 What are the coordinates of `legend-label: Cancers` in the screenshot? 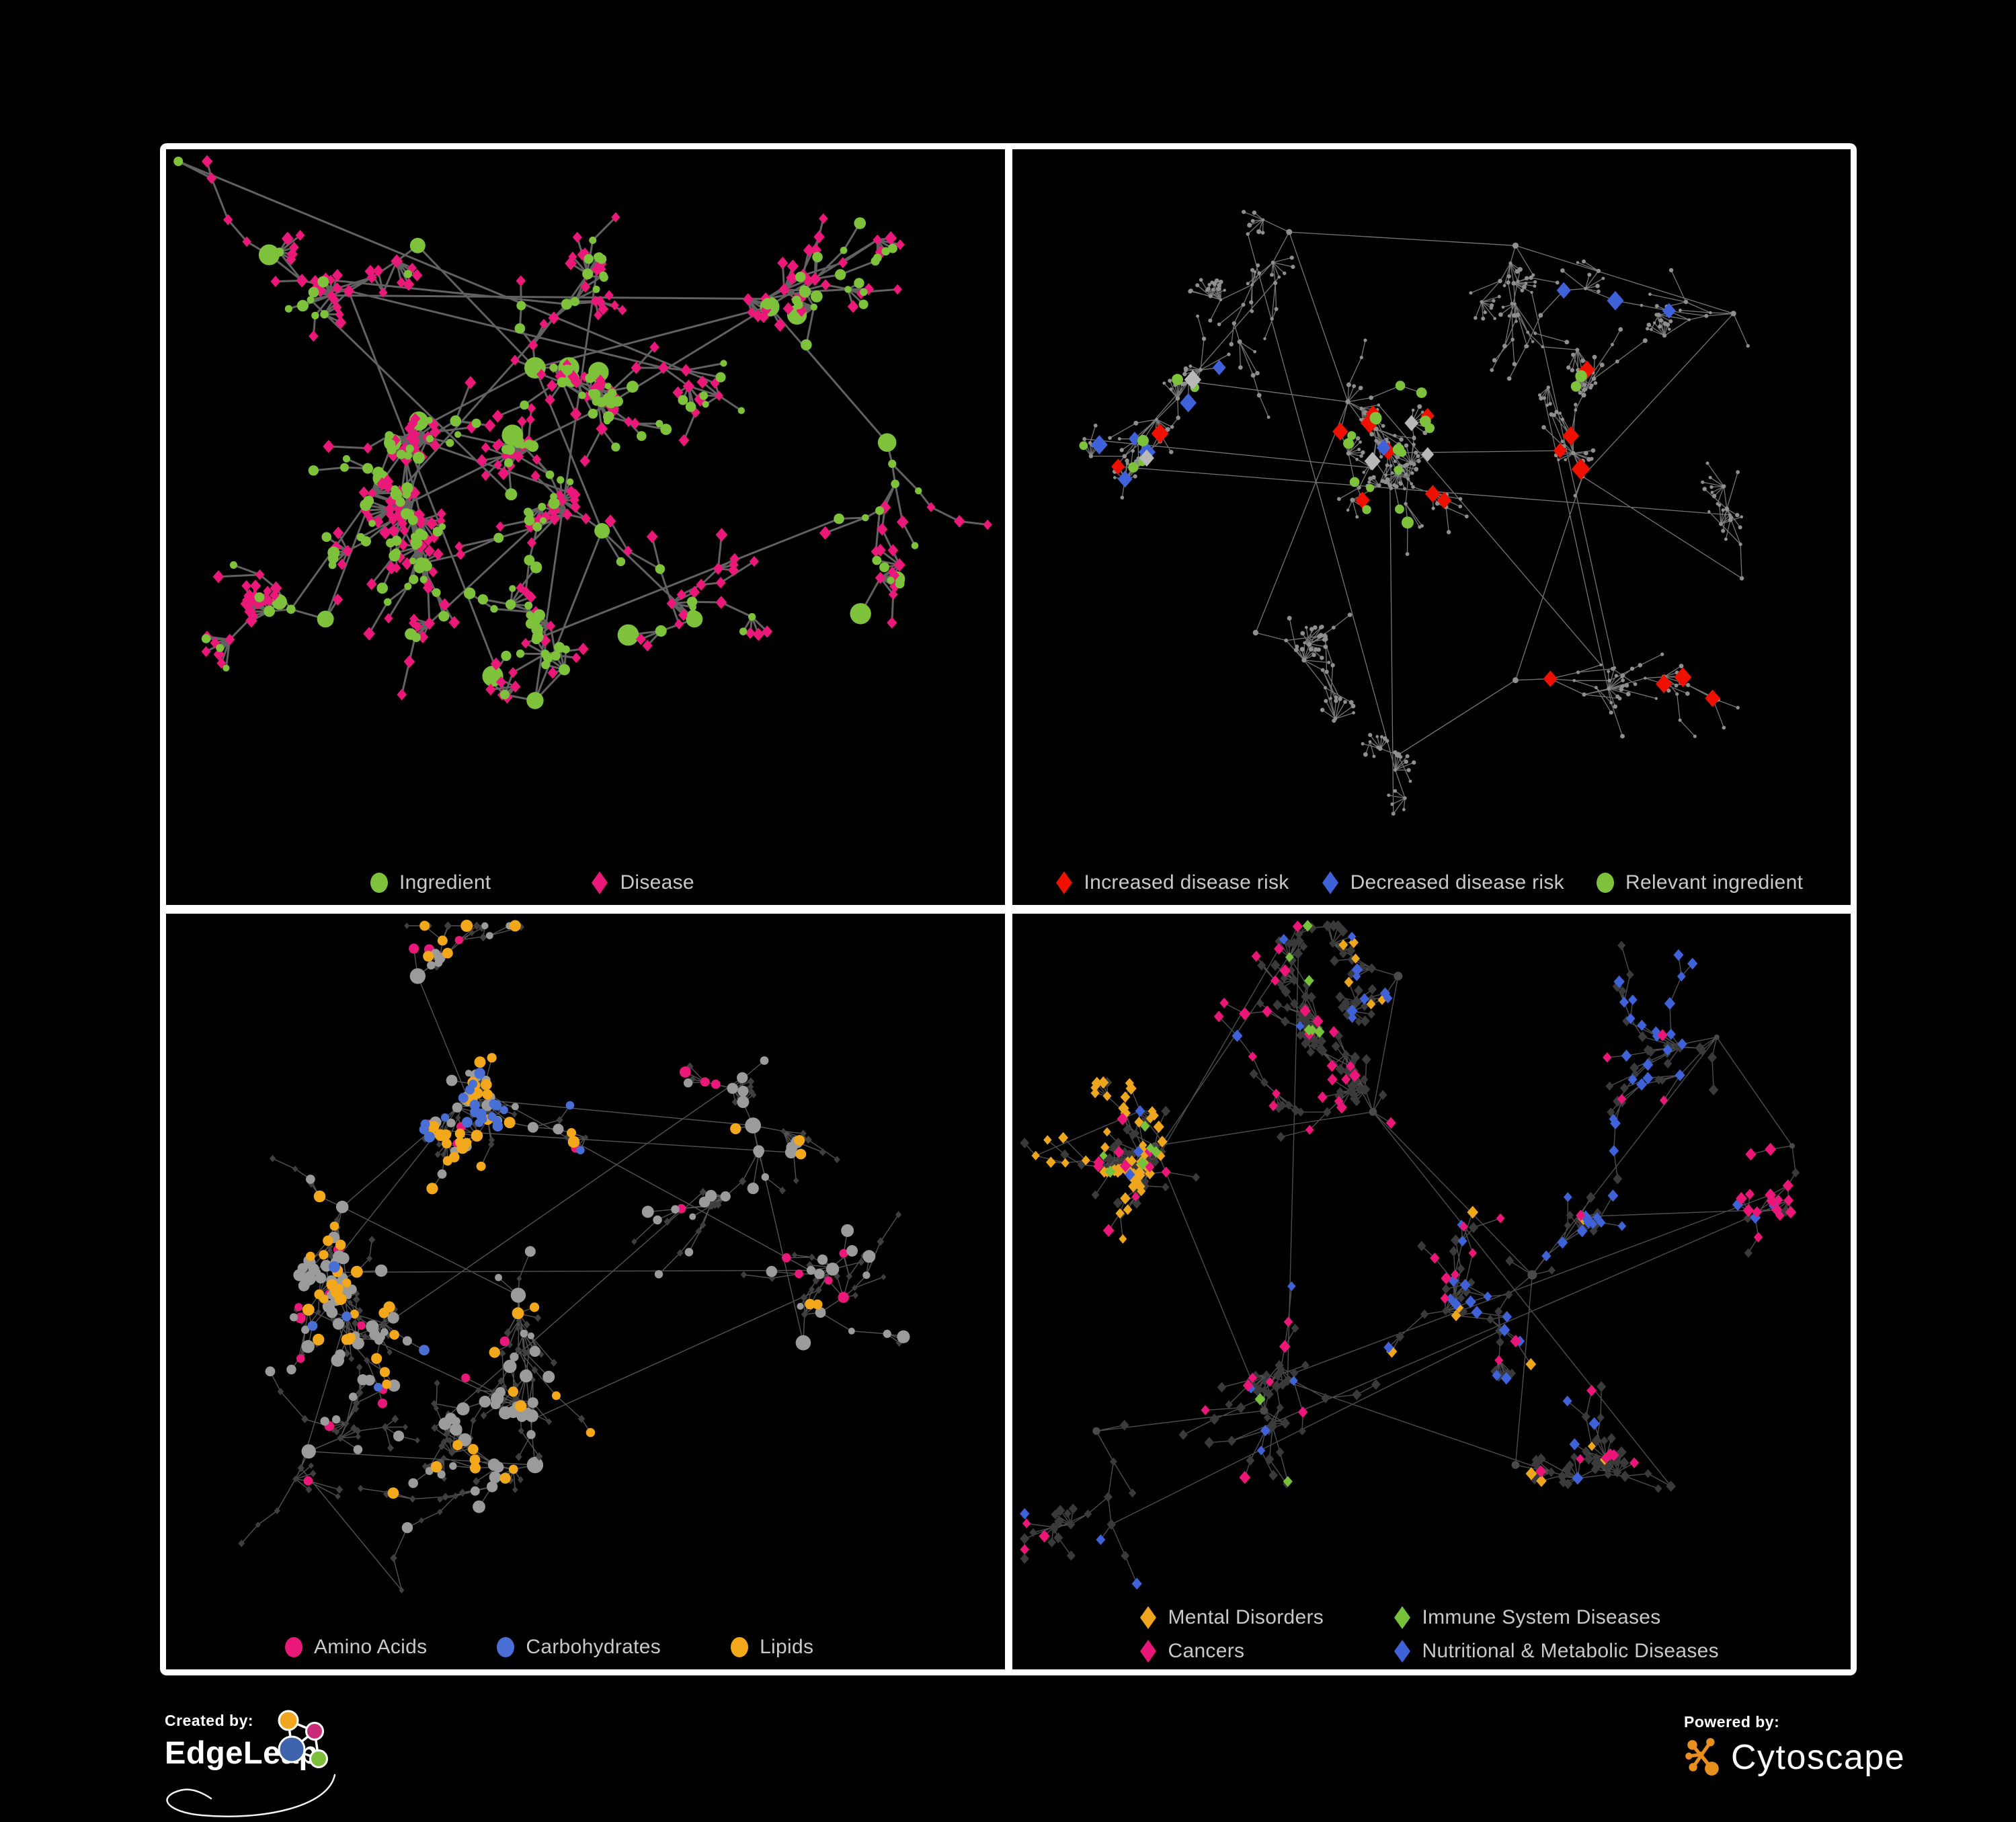 It's located at (1206, 1651).